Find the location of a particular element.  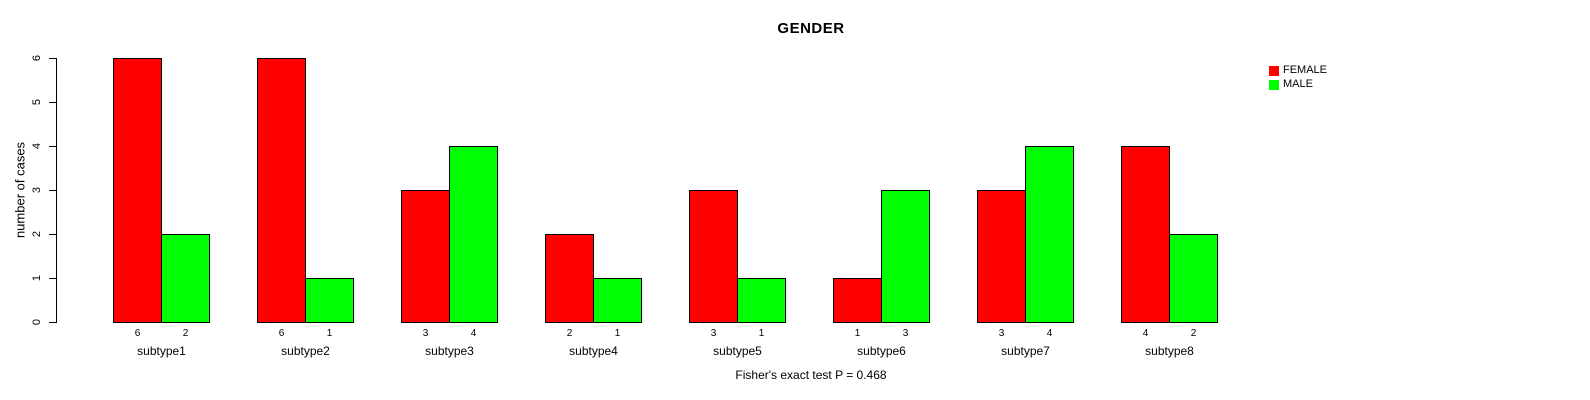

legend-item-male: MALE is located at coordinates (1298, 84).